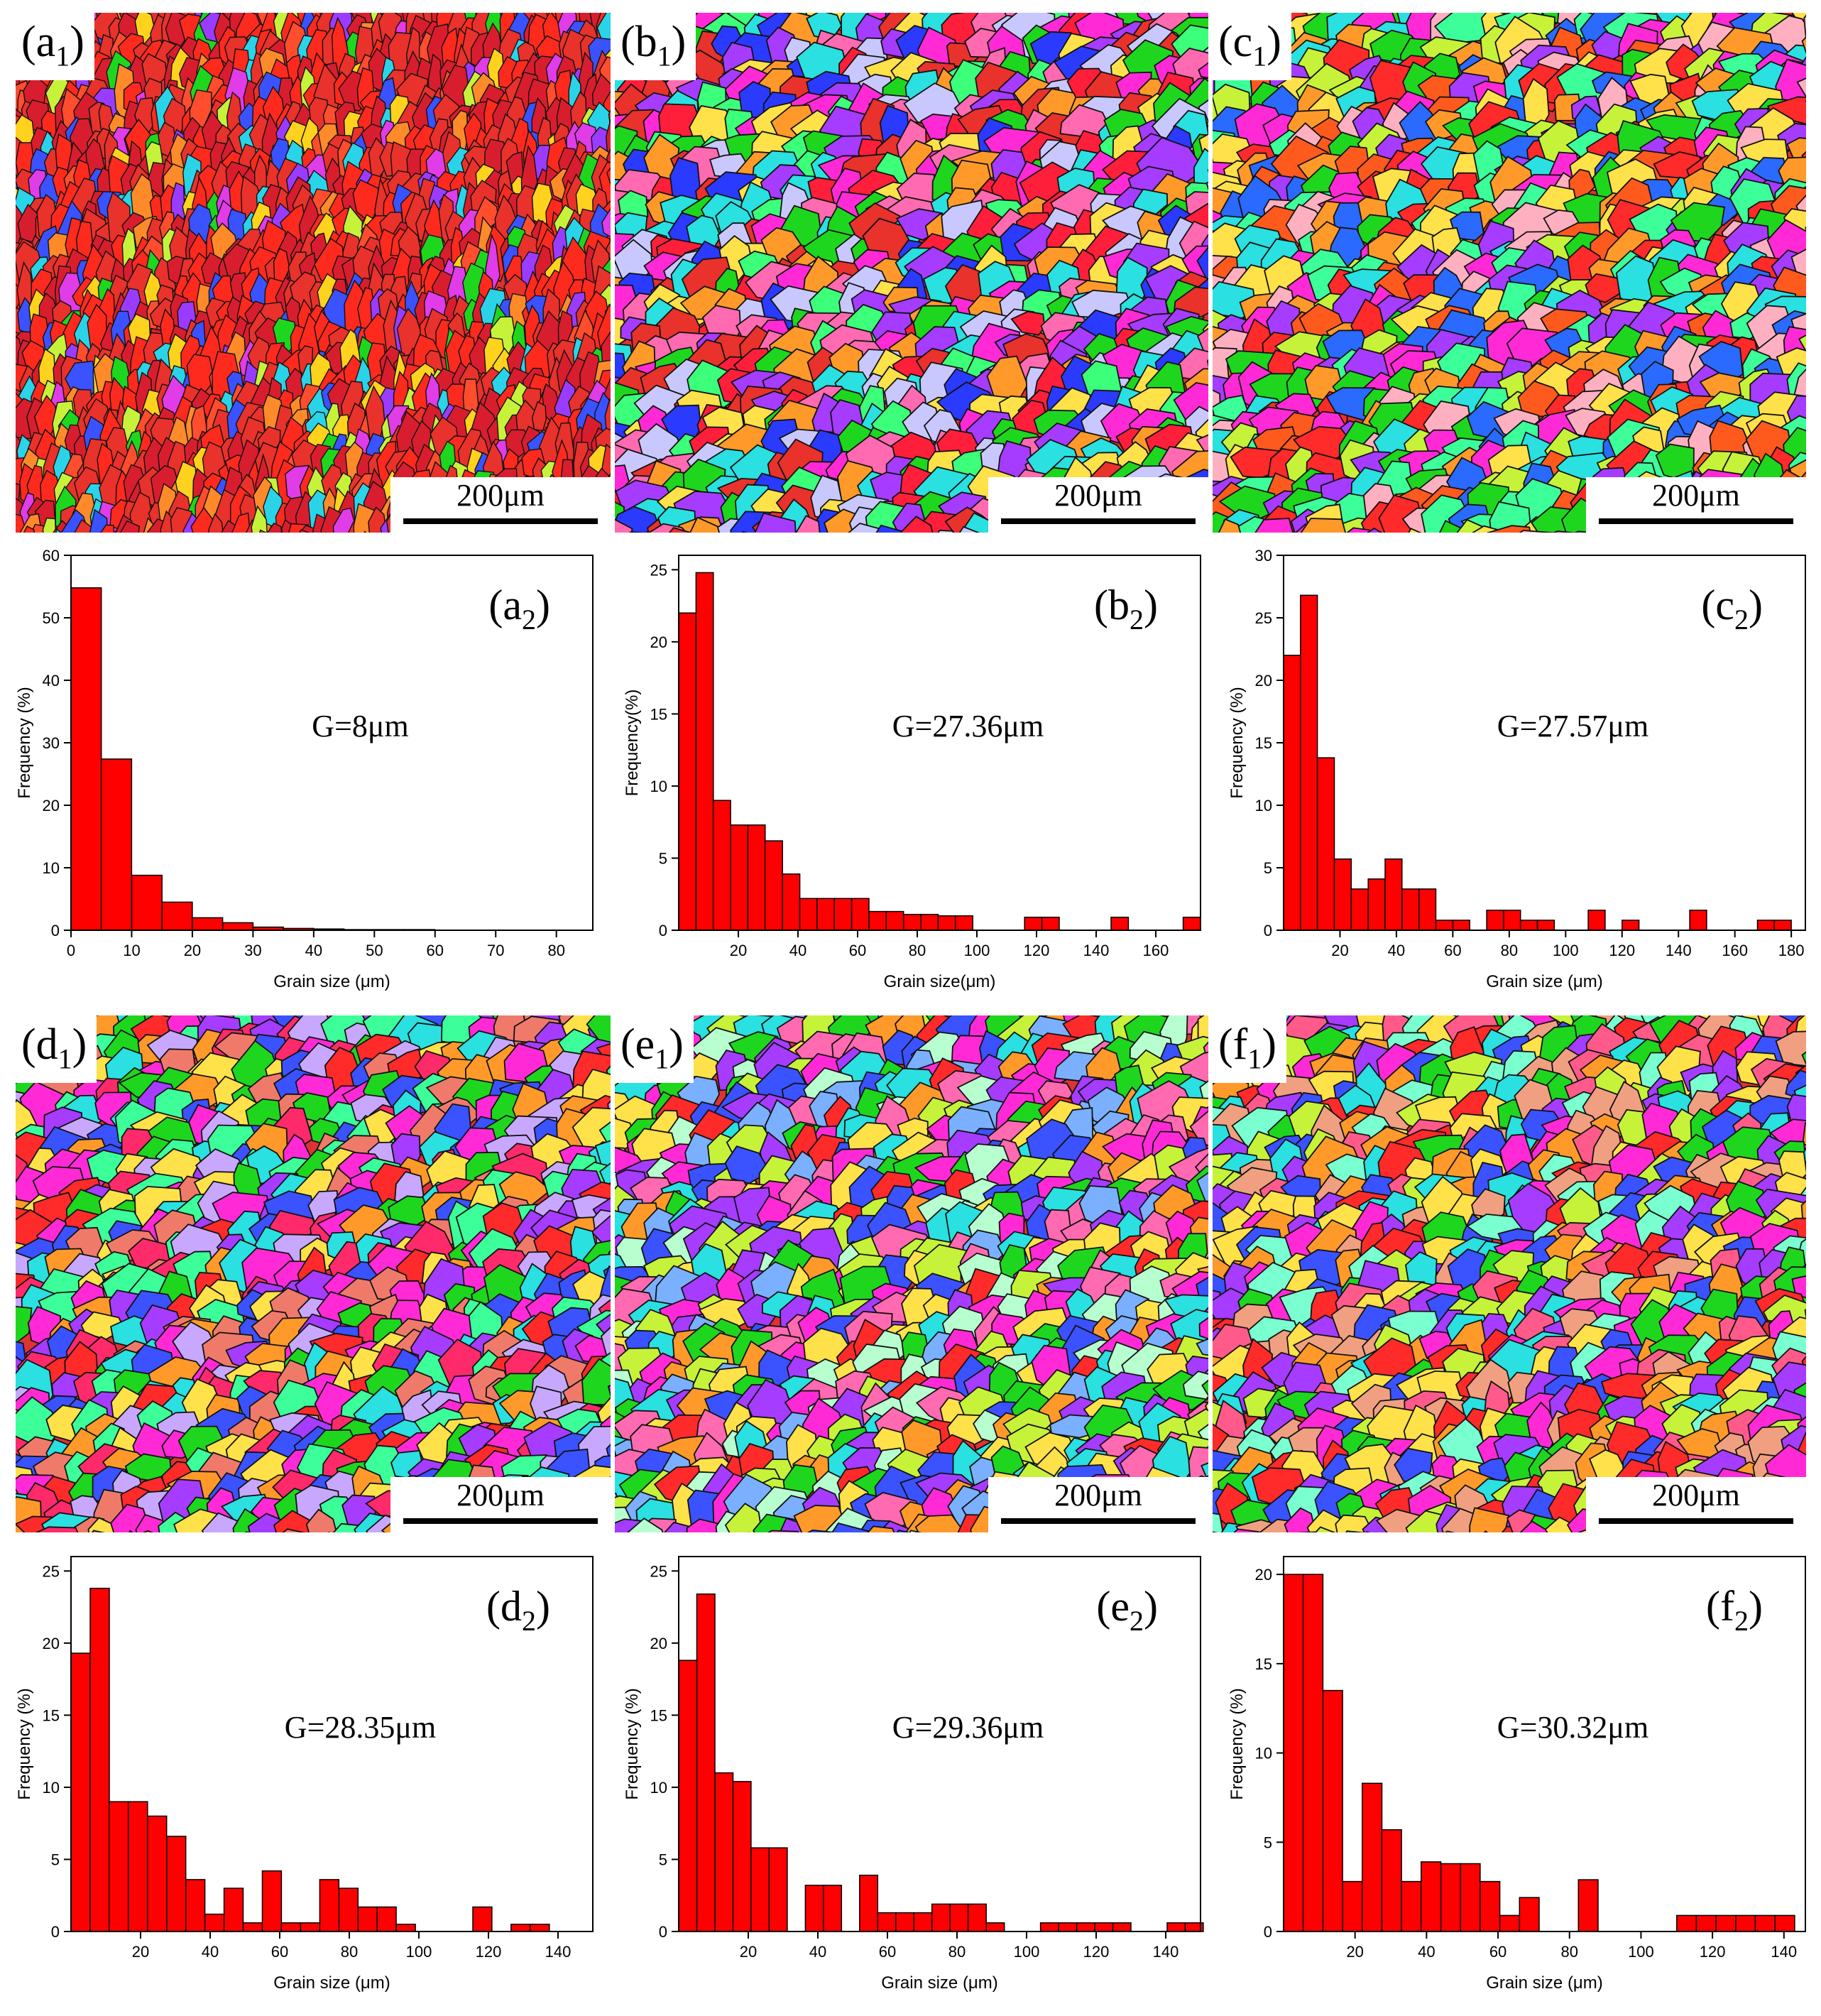  I want to click on mean-grain-size: G=27.57μm, so click(1572, 726).